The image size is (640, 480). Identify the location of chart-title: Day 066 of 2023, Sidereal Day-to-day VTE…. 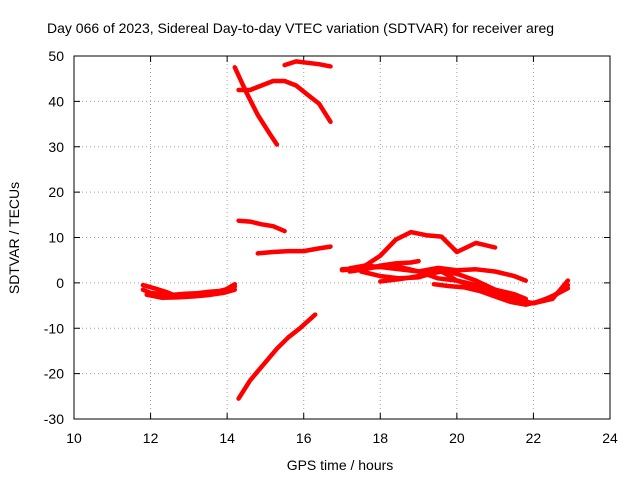
(300, 28).